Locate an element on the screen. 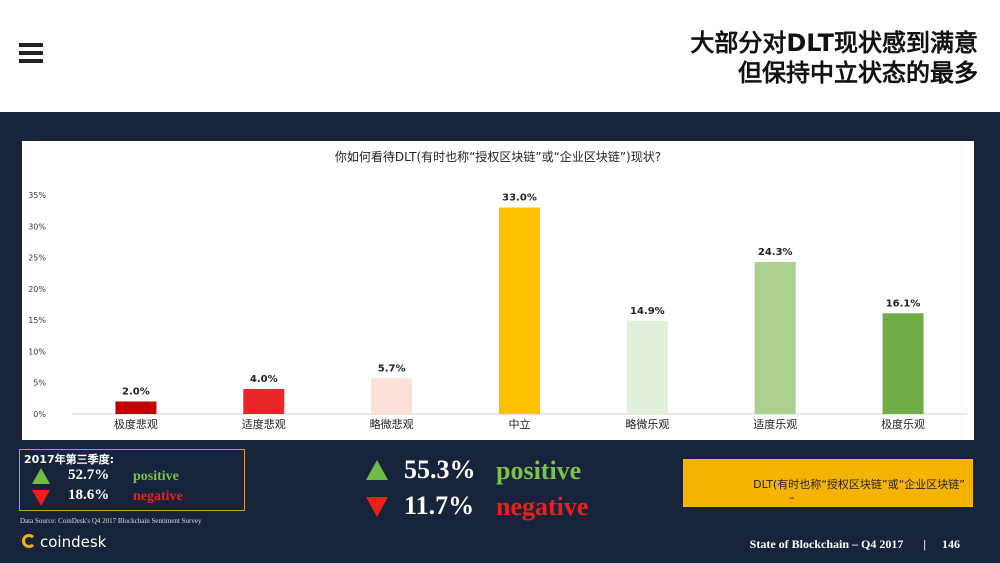 The height and width of the screenshot is (563, 1000). footer: State of Blockchain – Q4 2017 | 146 is located at coordinates (855, 544).